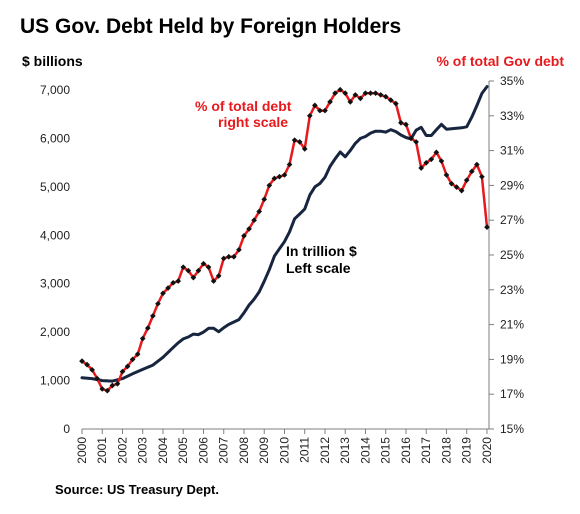 The image size is (580, 514). Describe the element at coordinates (467, 450) in the screenshot. I see `x-tick-label: 2019` at that location.